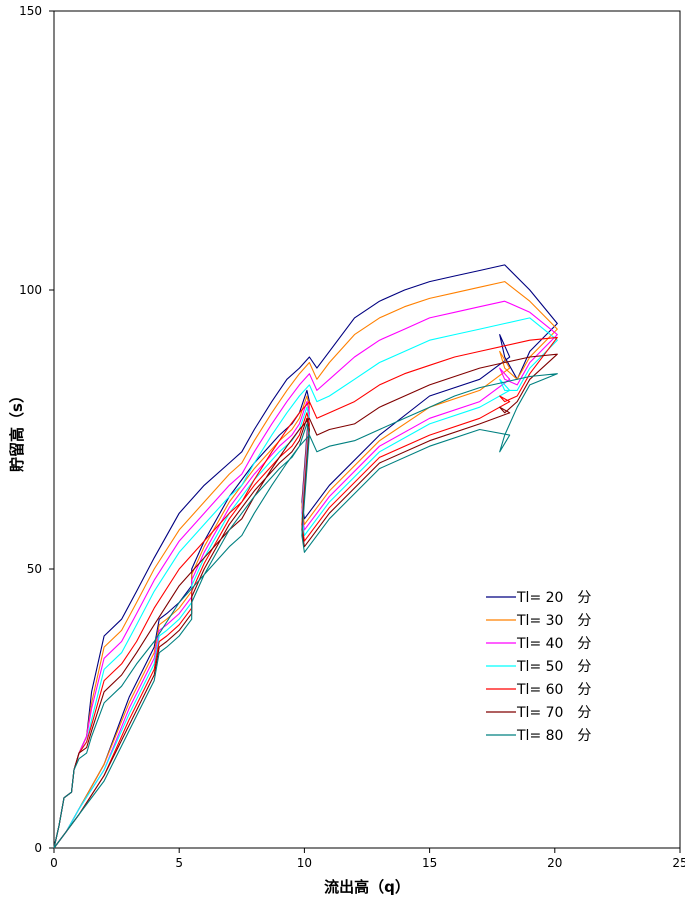  What do you see at coordinates (429, 863) in the screenshot?
I see `x-tick-label: 15` at bounding box center [429, 863].